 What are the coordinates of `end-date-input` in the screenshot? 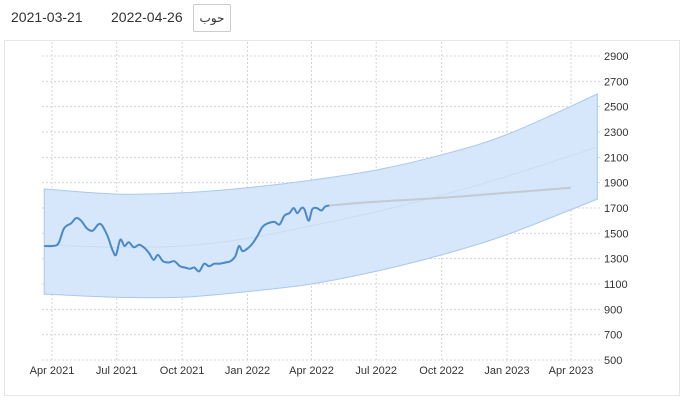 It's located at (147, 17).